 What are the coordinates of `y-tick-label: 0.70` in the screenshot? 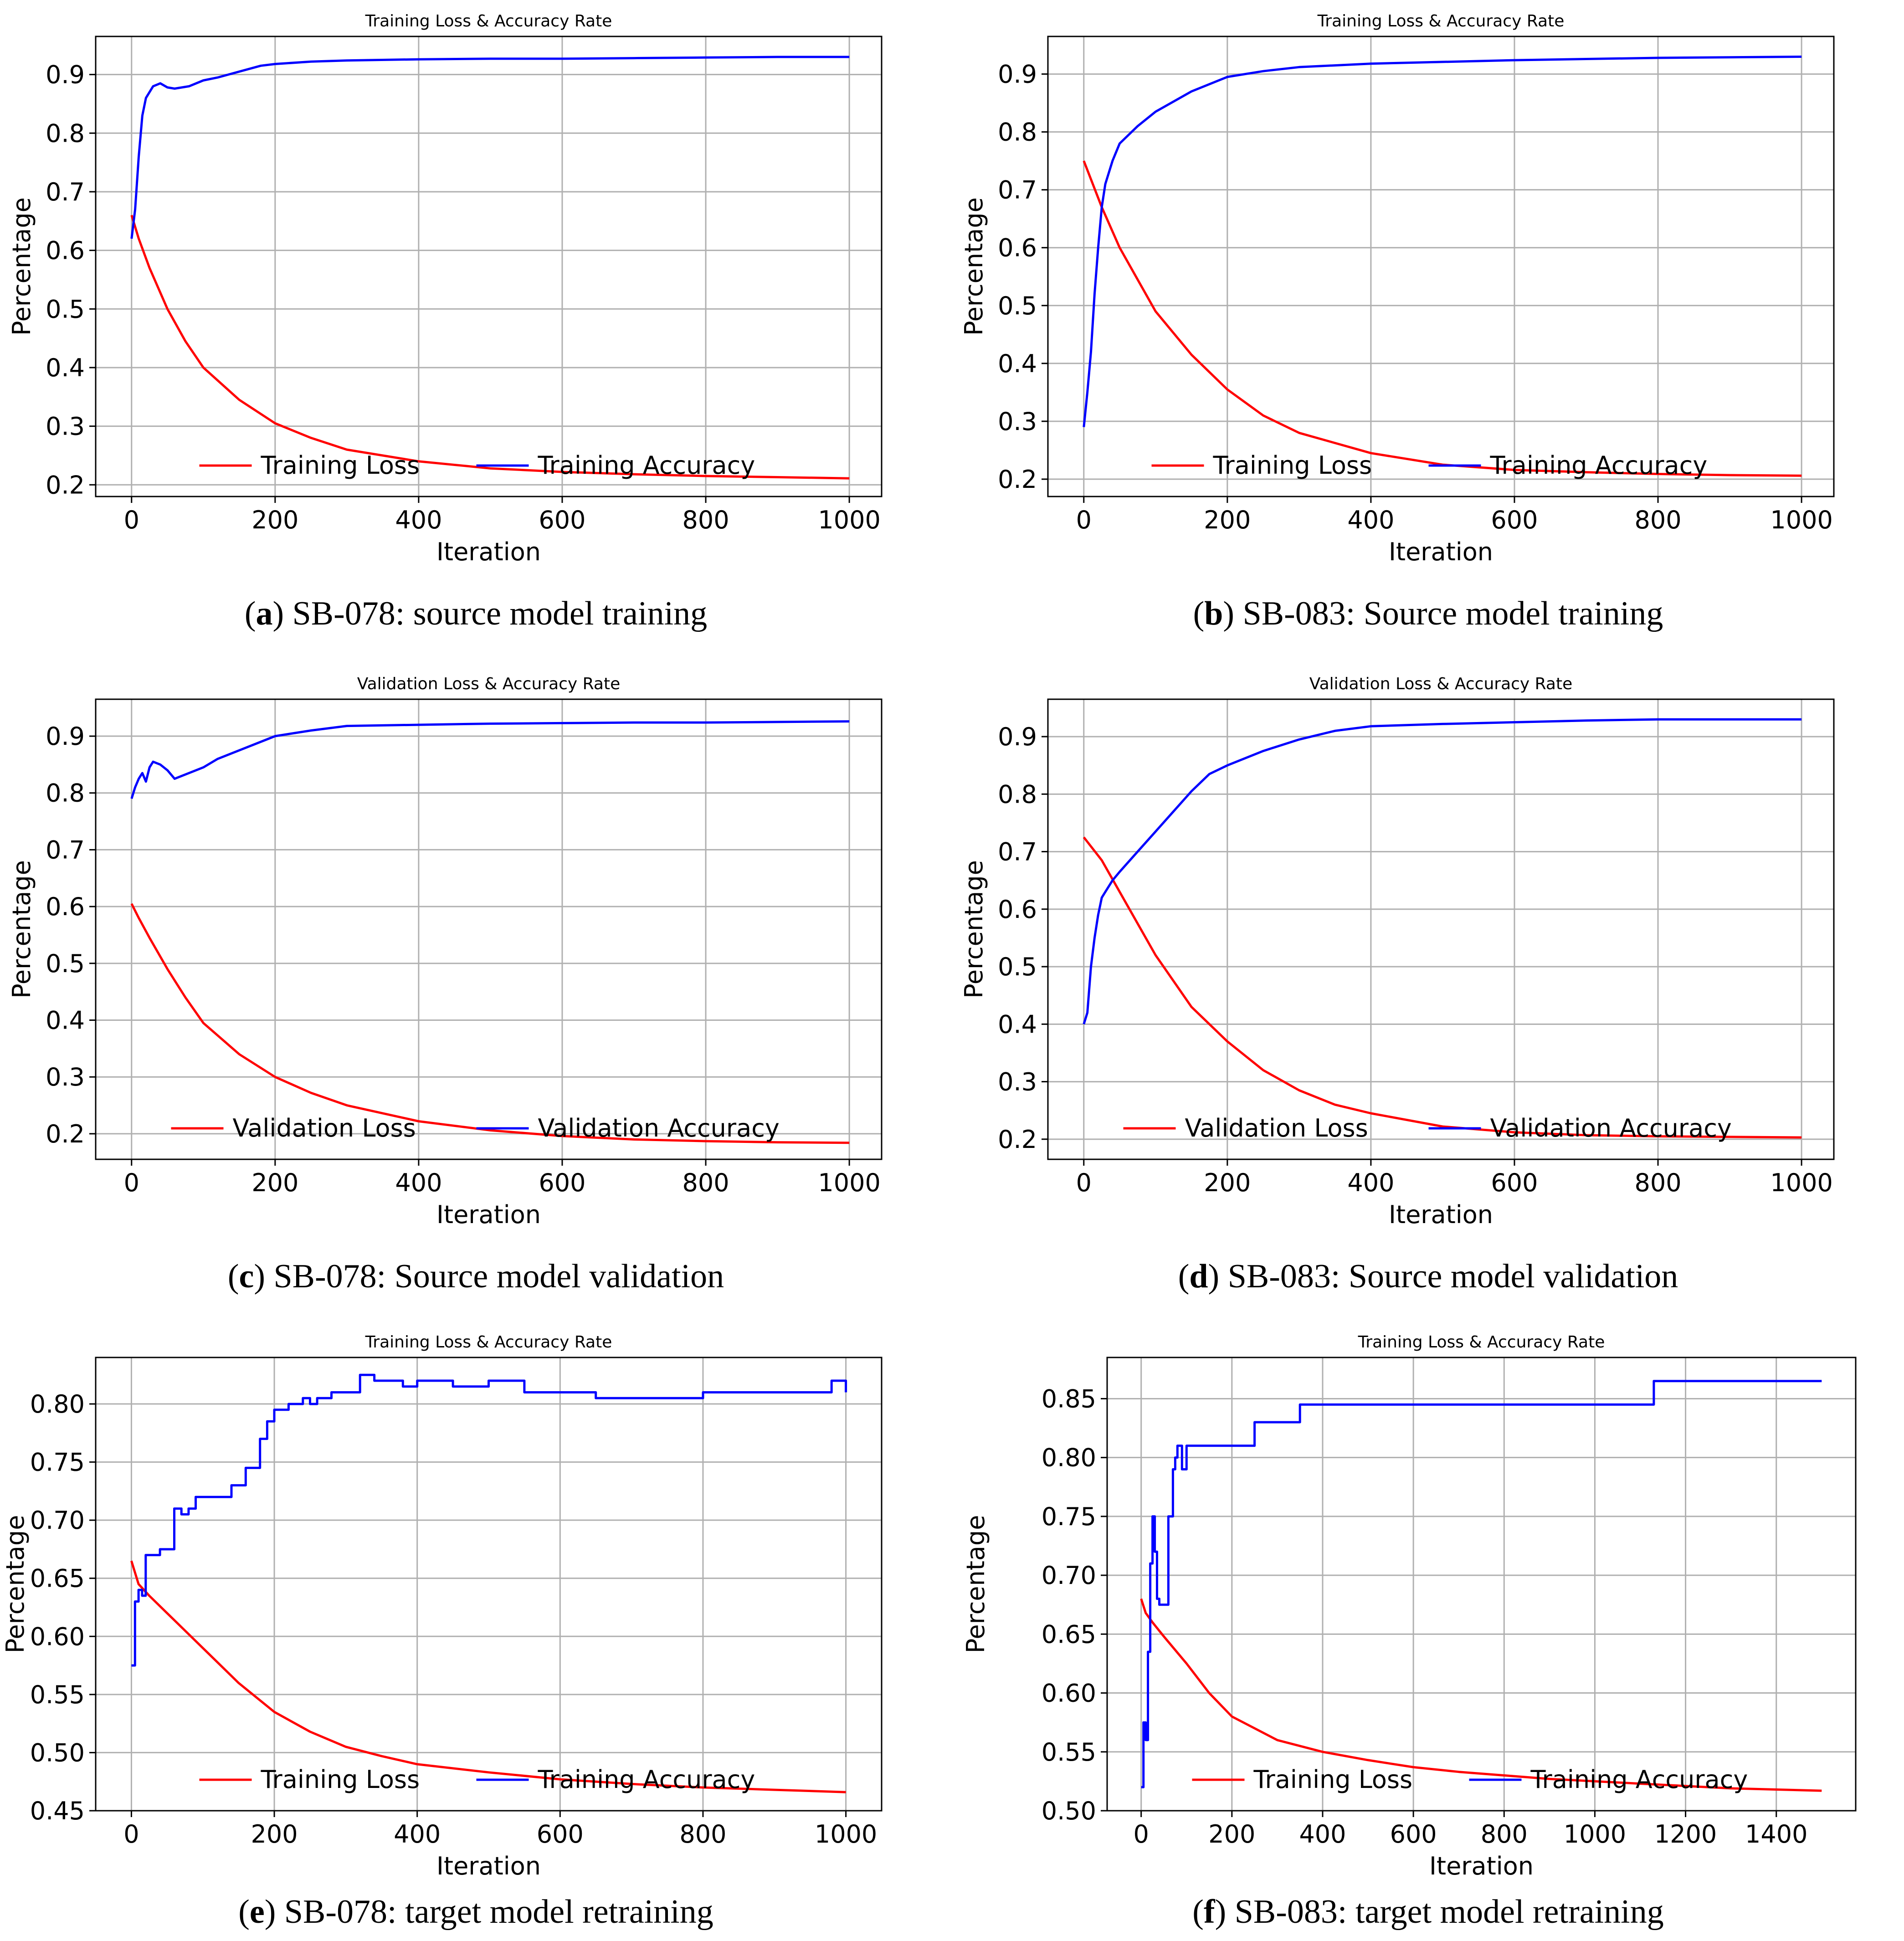 It's located at (57, 1520).